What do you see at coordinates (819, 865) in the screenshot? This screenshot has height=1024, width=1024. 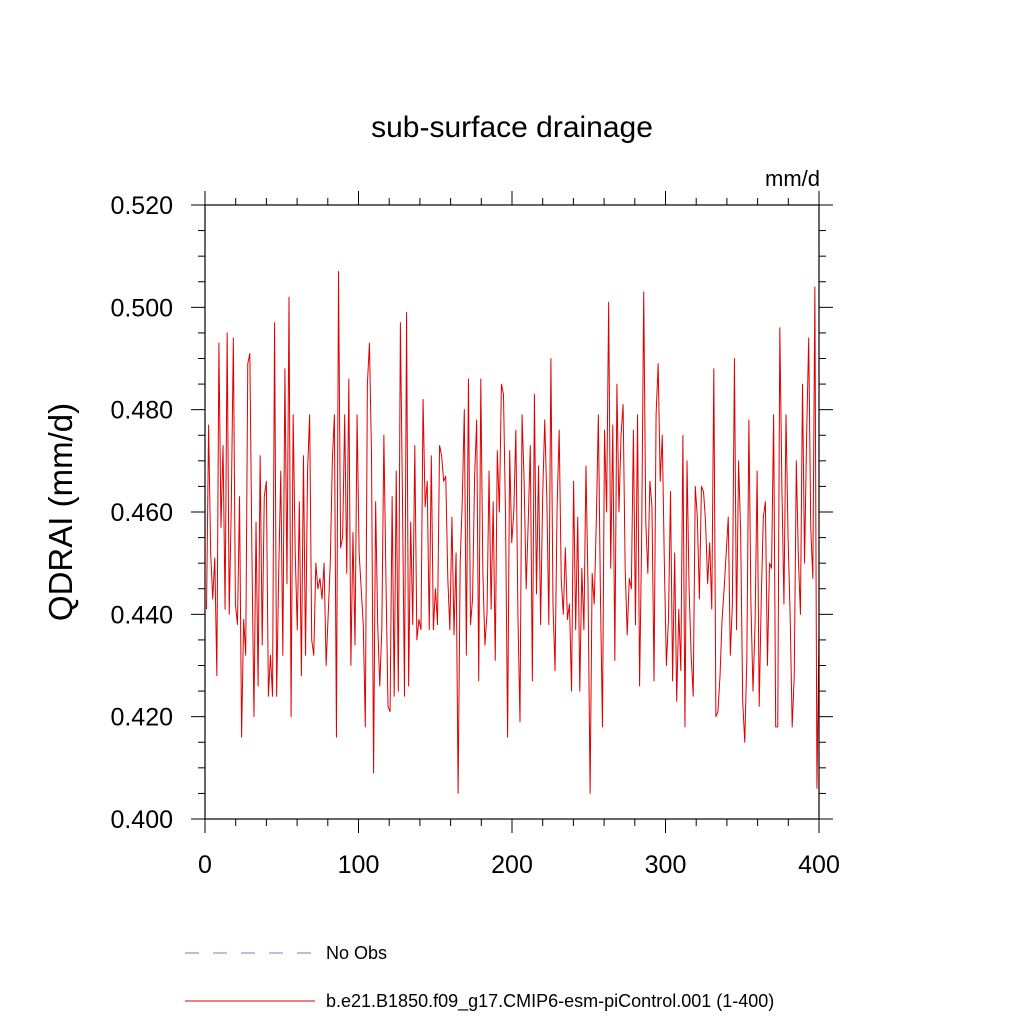 I see `x-tick-label: 400` at bounding box center [819, 865].